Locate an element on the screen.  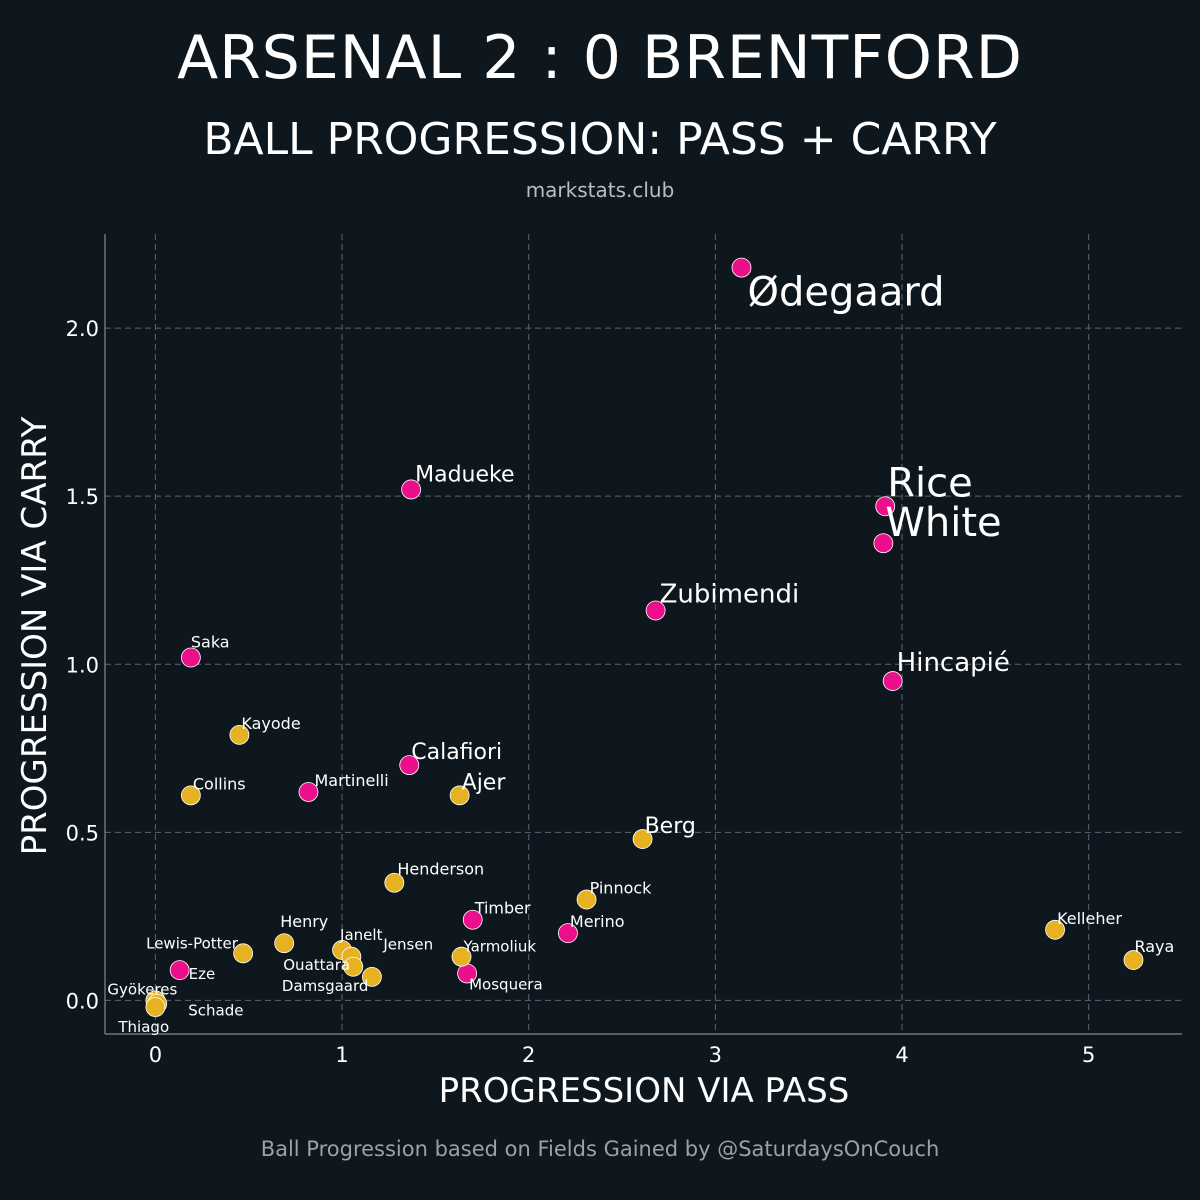
point-label: Mosquera is located at coordinates (506, 984).